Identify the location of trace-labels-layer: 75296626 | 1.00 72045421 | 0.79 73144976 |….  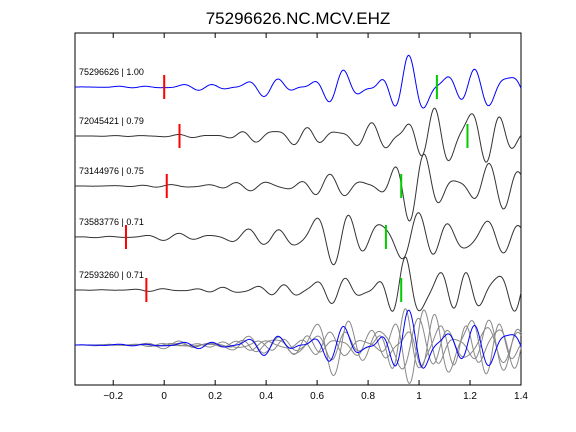
(111, 173).